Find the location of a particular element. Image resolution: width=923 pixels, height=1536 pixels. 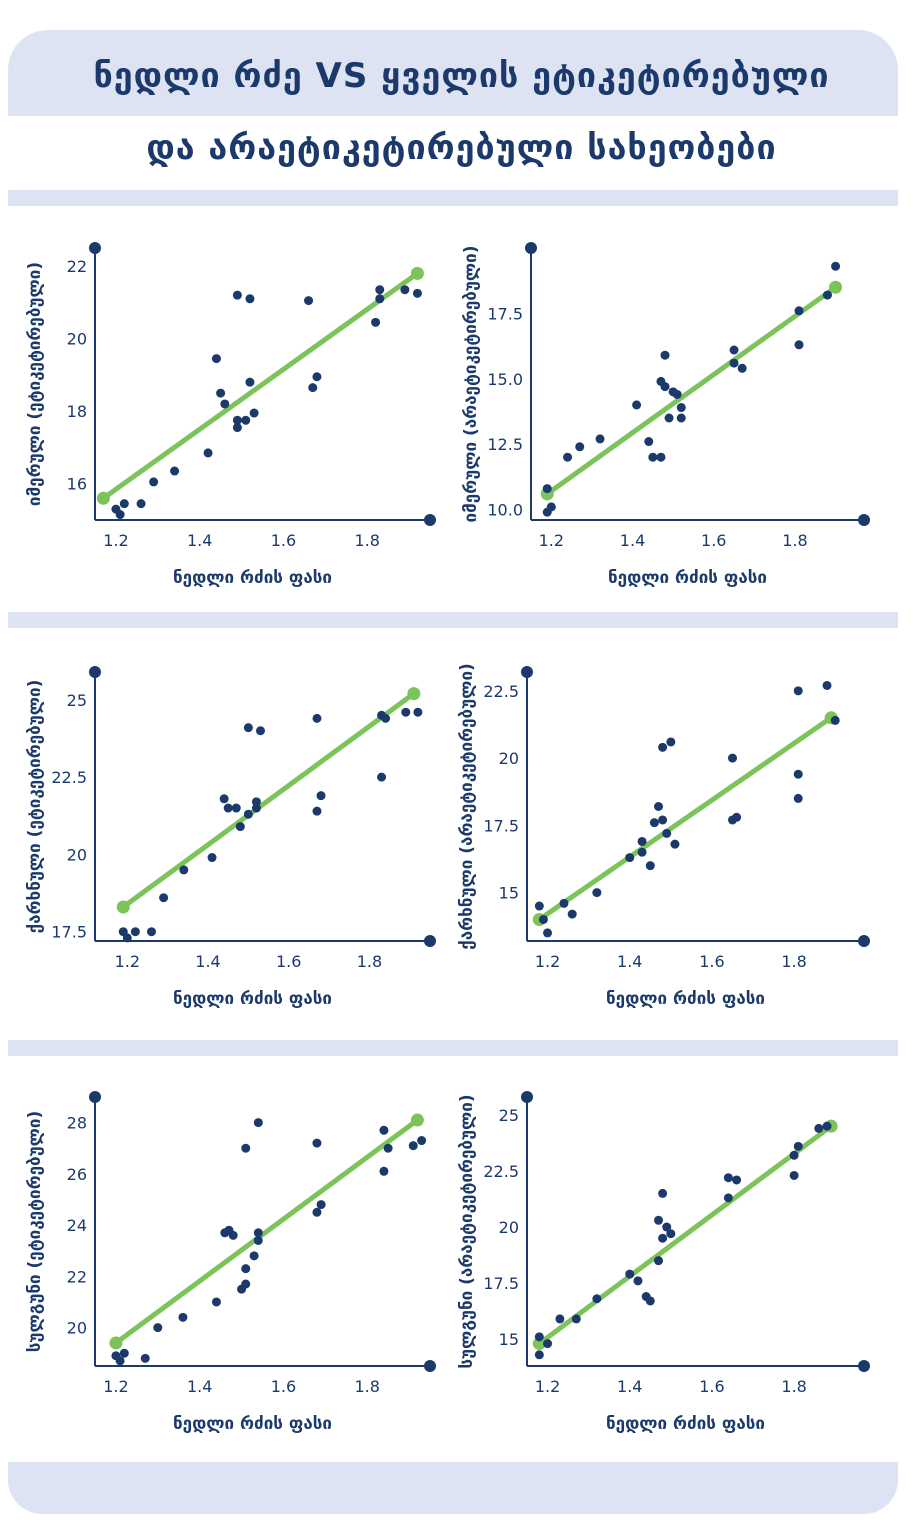

separator-band is located at coordinates (453, 198).